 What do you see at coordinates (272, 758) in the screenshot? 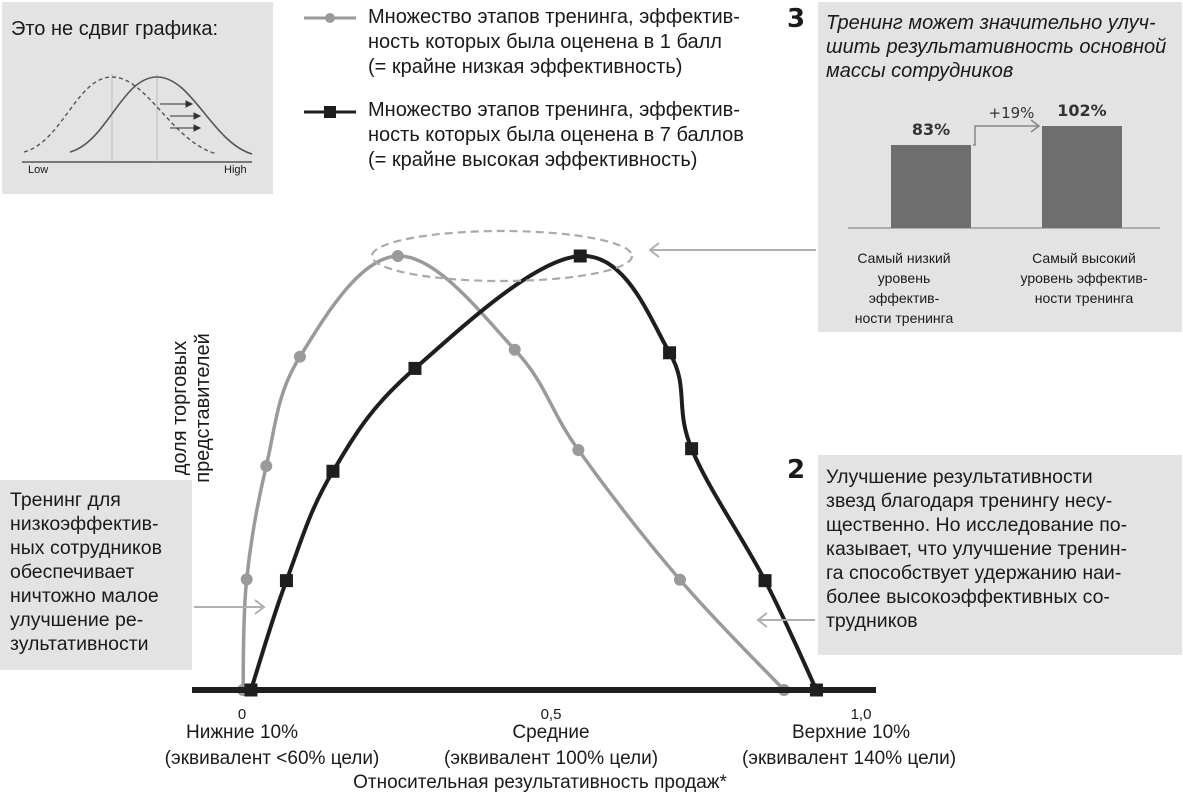
I see `x-tick-sub-0: (эквивалент <60% цели)` at bounding box center [272, 758].